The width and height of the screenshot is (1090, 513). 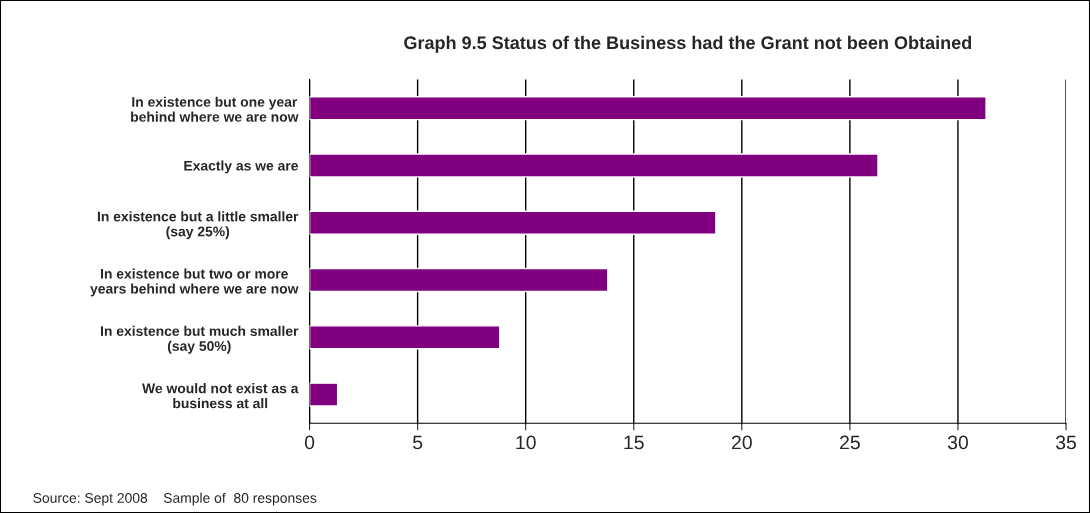 What do you see at coordinates (200, 339) in the screenshot?
I see `y-tick-label: In existence but much smaller (say 50%)` at bounding box center [200, 339].